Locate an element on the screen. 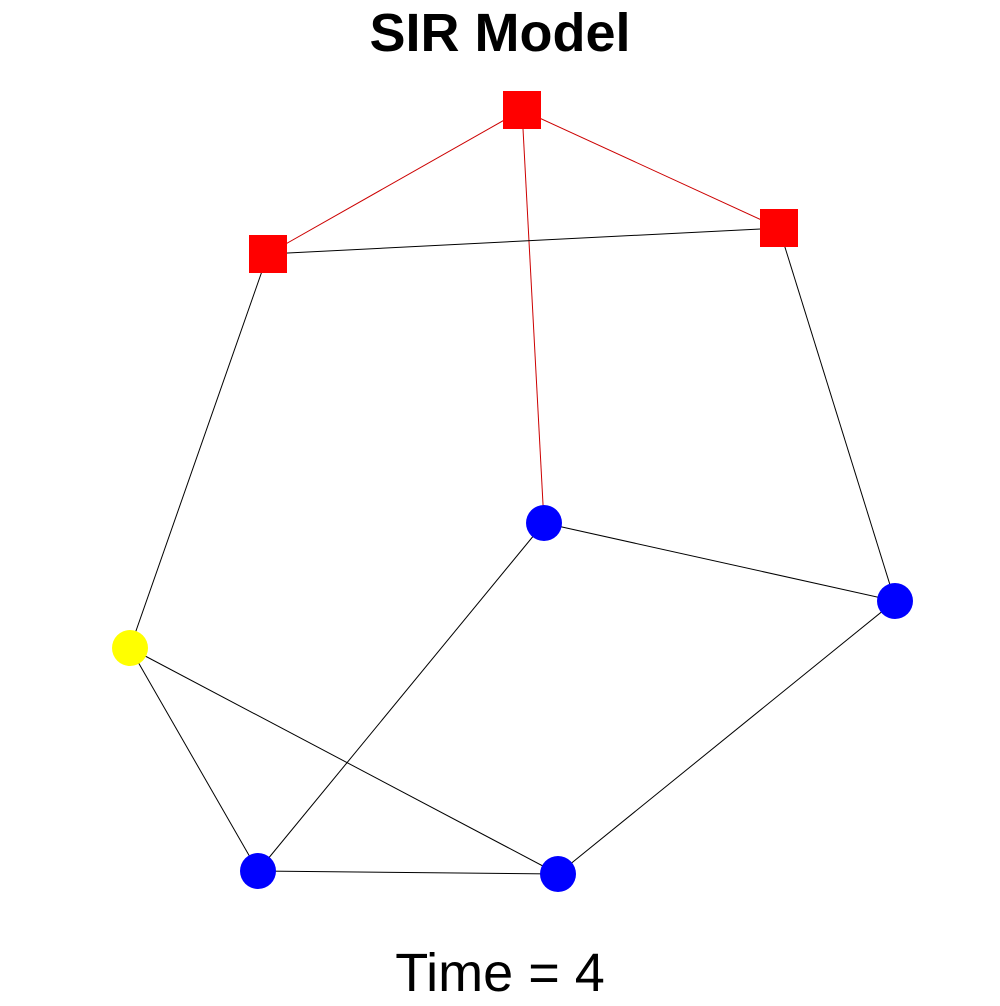 This screenshot has width=1000, height=1006. node-n1-infected is located at coordinates (522, 110).